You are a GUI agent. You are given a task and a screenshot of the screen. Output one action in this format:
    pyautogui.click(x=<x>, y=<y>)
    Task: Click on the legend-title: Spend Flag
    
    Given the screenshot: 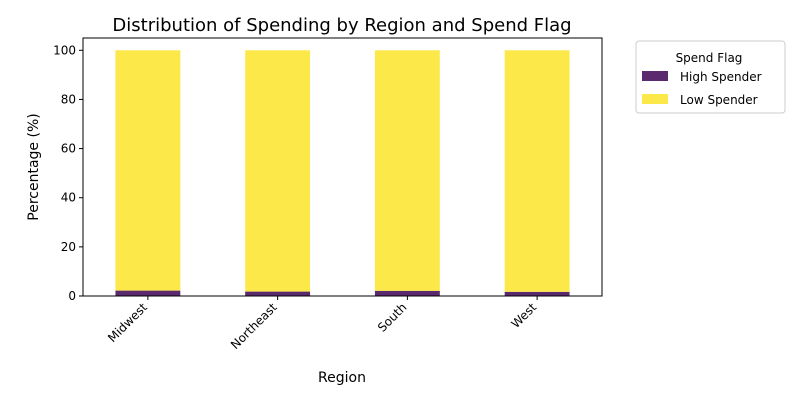 What is the action you would take?
    pyautogui.click(x=709, y=58)
    